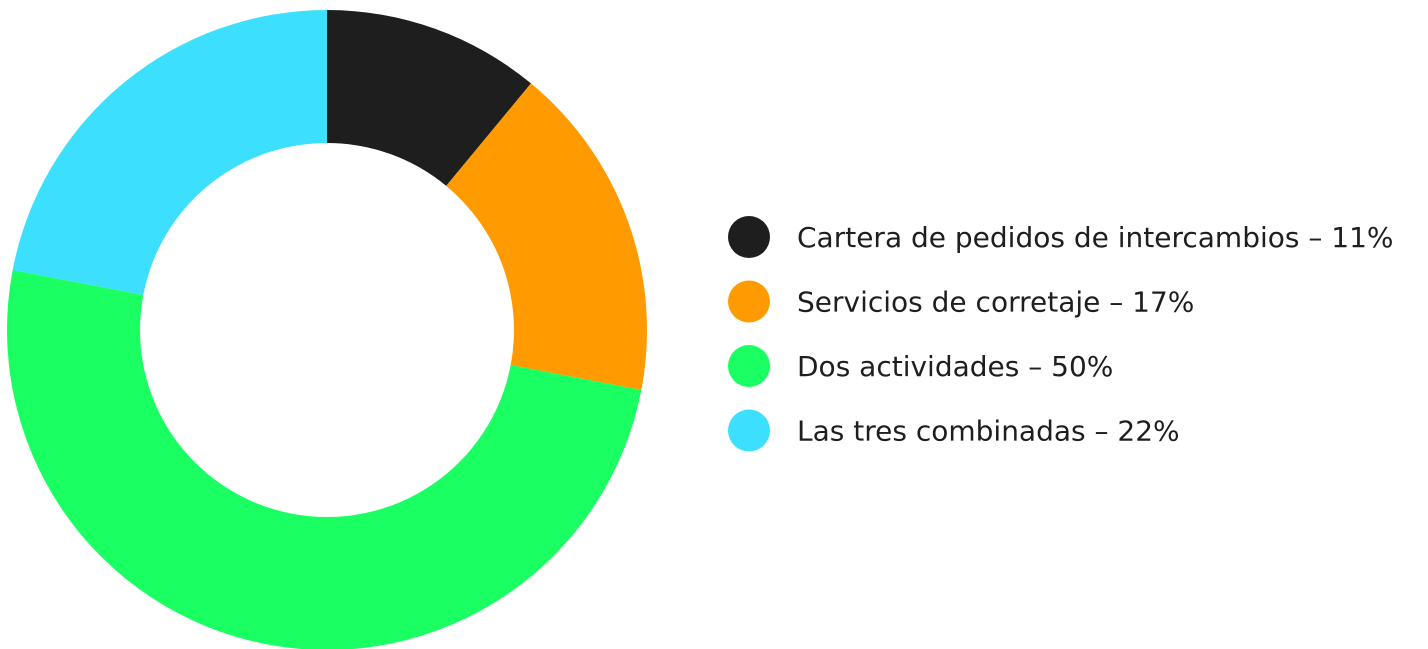 The width and height of the screenshot is (1428, 649). Describe the element at coordinates (995, 302) in the screenshot. I see `legend-label: Servicios de corretaje – 17%` at that location.